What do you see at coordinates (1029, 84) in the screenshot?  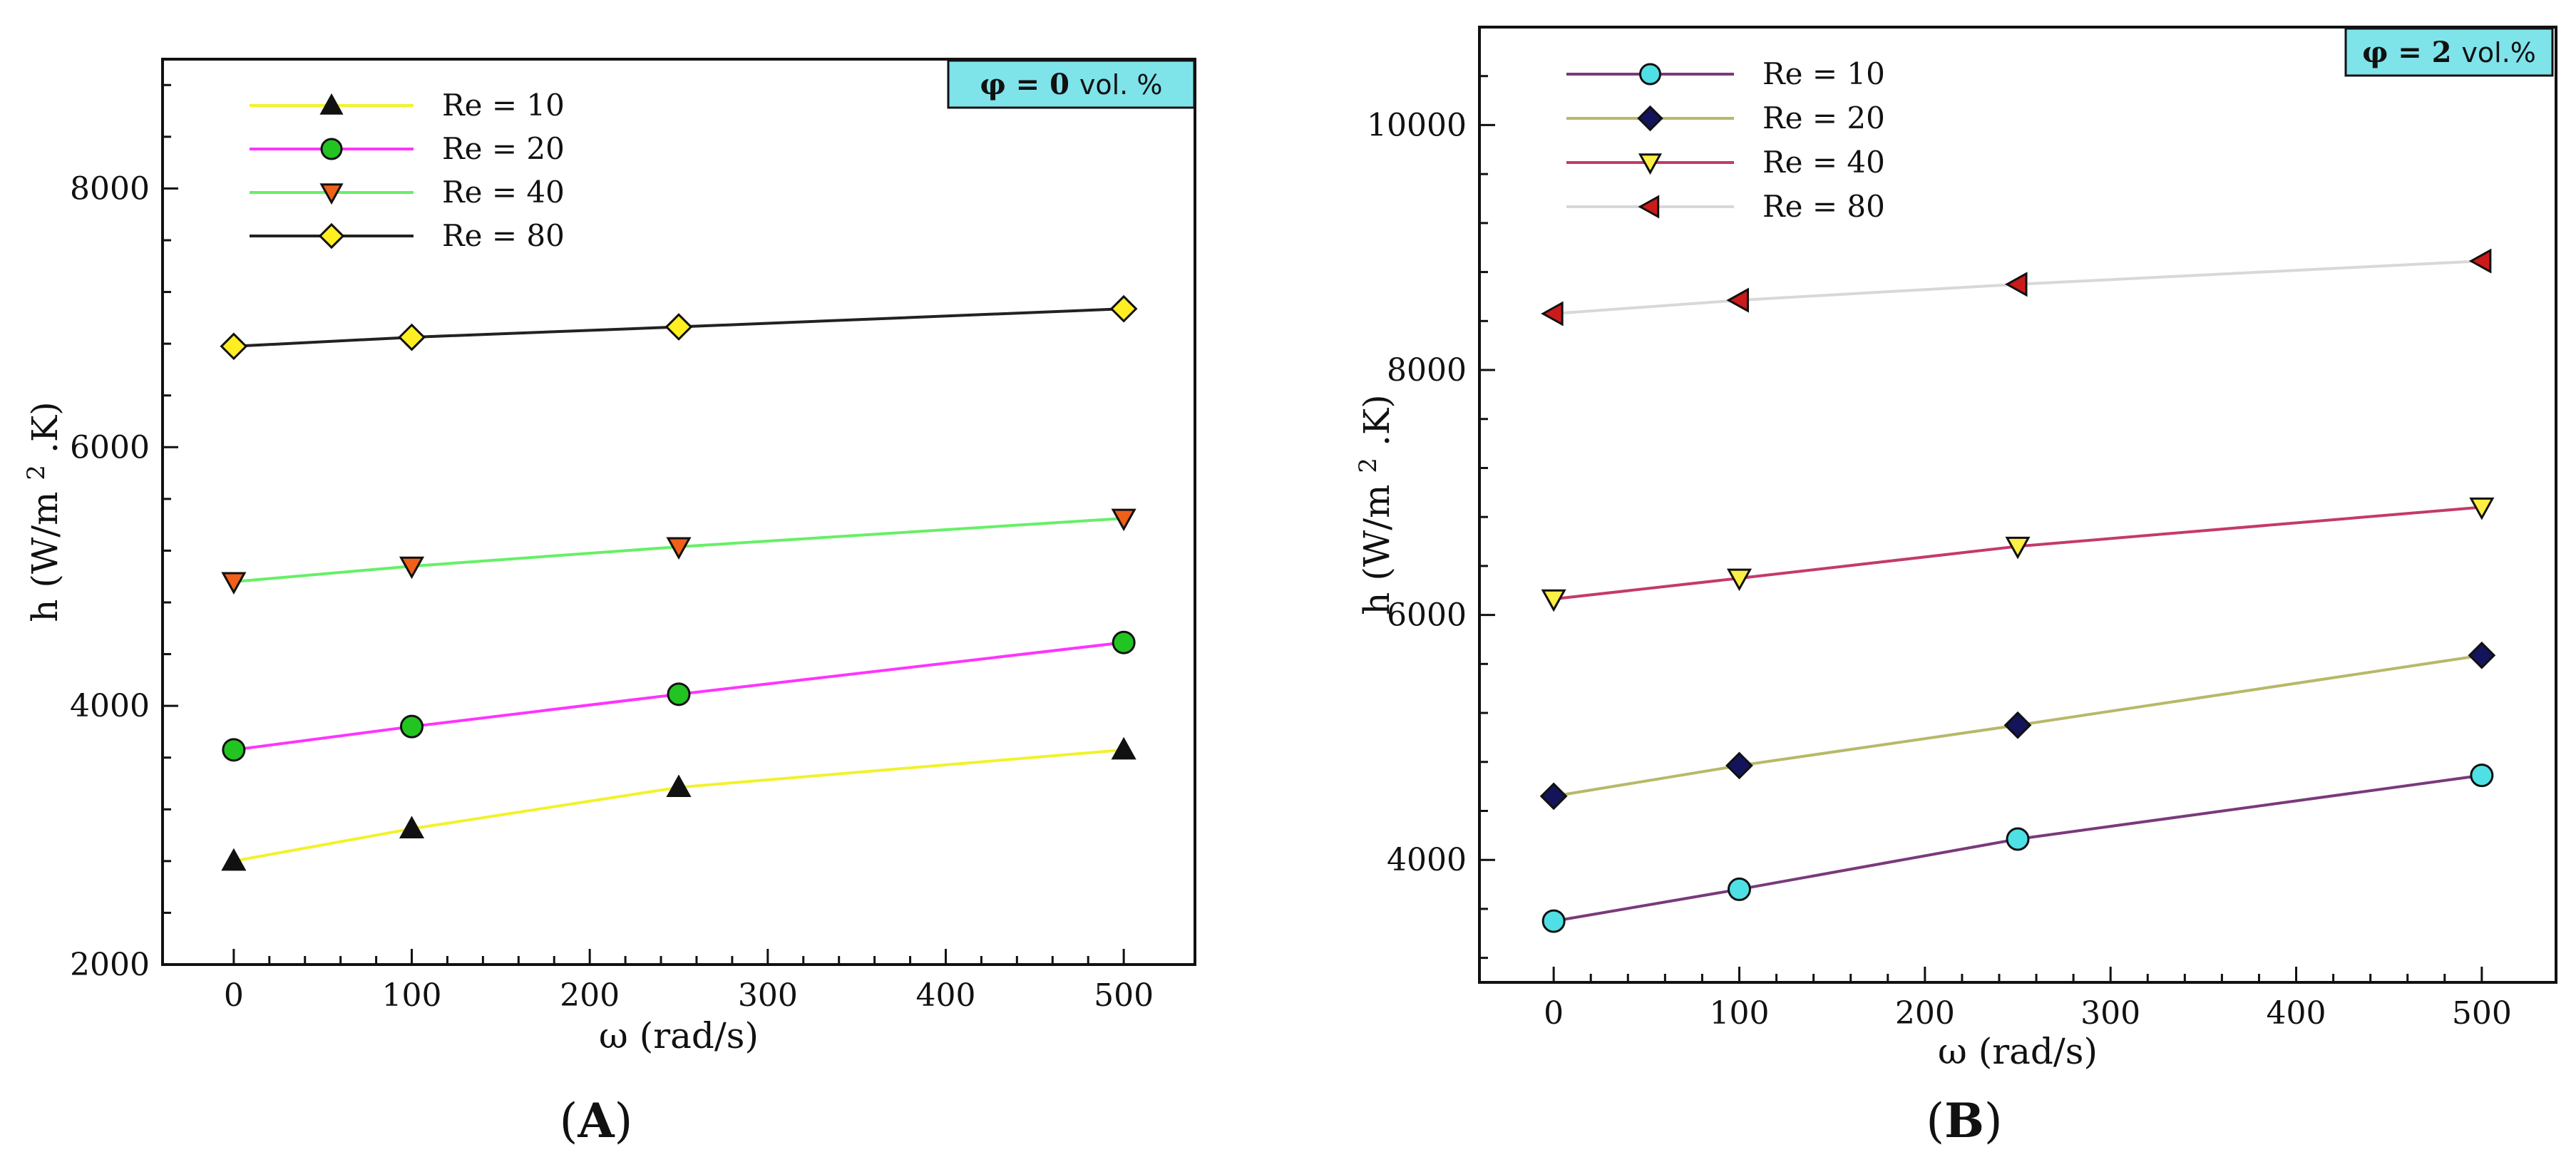 I see `phi-annotation-symbol: φ = 0` at bounding box center [1029, 84].